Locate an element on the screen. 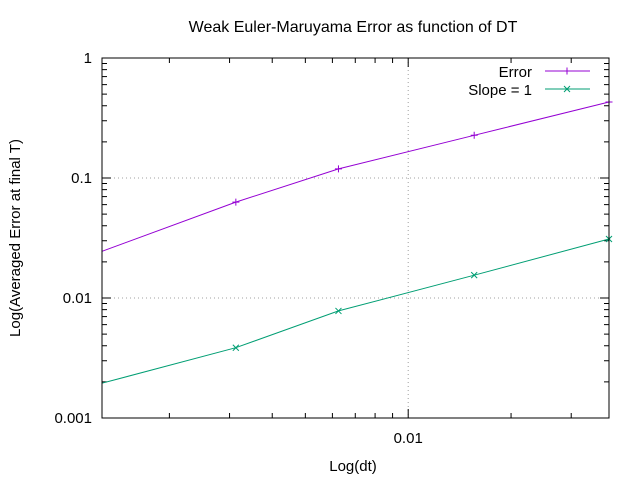 The height and width of the screenshot is (480, 640). y-axis-label: Log(Averaged Error at final T) is located at coordinates (15, 238).